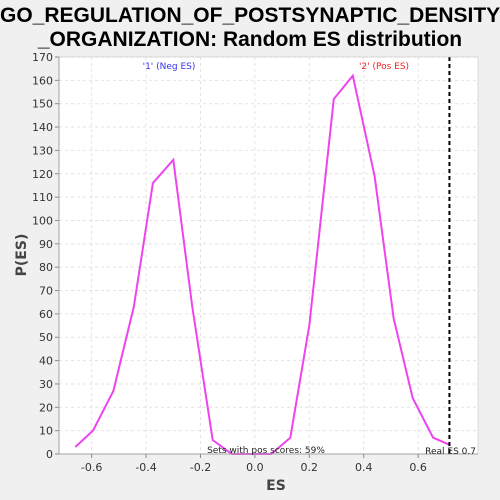 The height and width of the screenshot is (500, 500). Describe the element at coordinates (46, 431) in the screenshot. I see `y-tick-label: 10` at that location.